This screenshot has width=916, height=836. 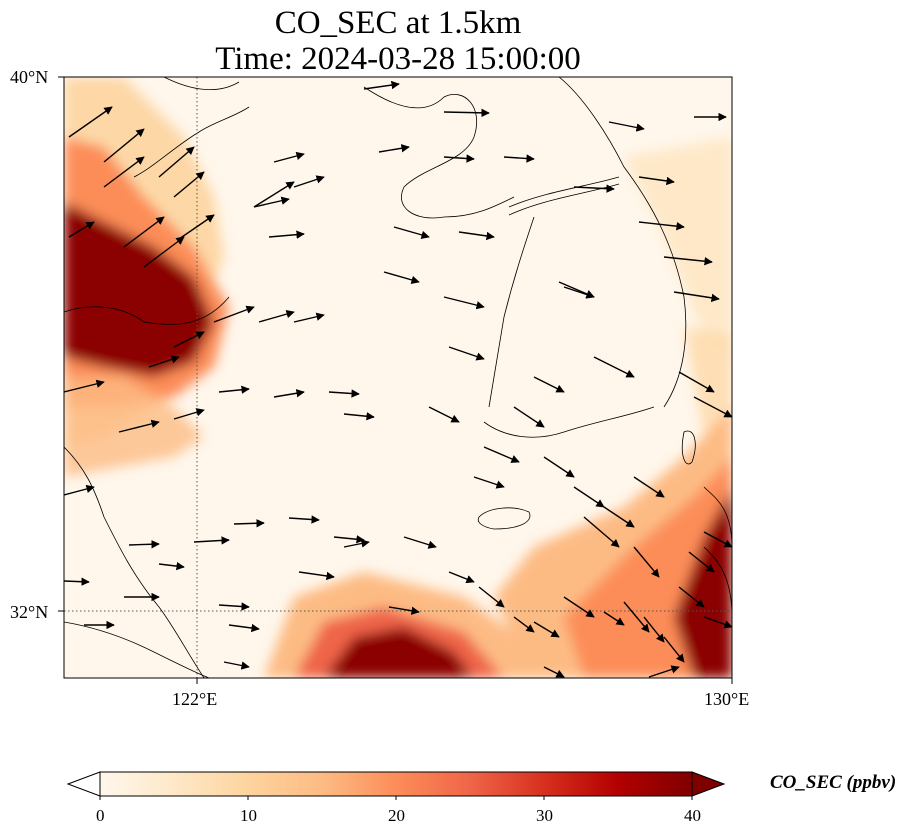 I want to click on co-plume-west-strip, so click(x=134, y=427).